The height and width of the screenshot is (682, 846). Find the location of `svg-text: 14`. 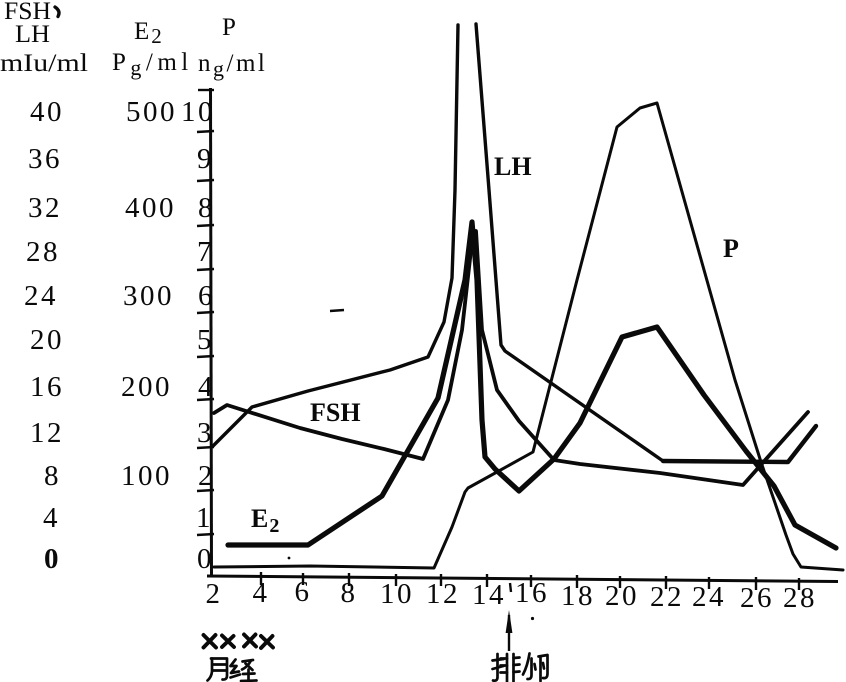

svg-text: 14 is located at coordinates (489, 595).